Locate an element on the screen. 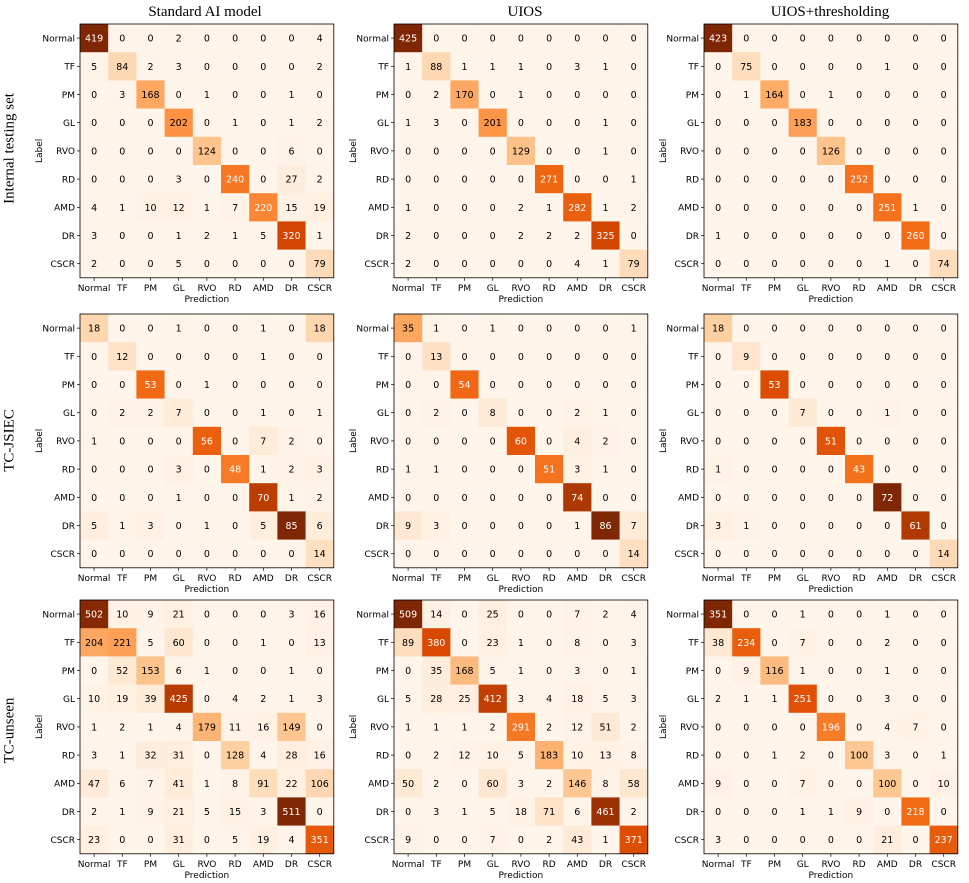  cell-value: 6 is located at coordinates (122, 784).